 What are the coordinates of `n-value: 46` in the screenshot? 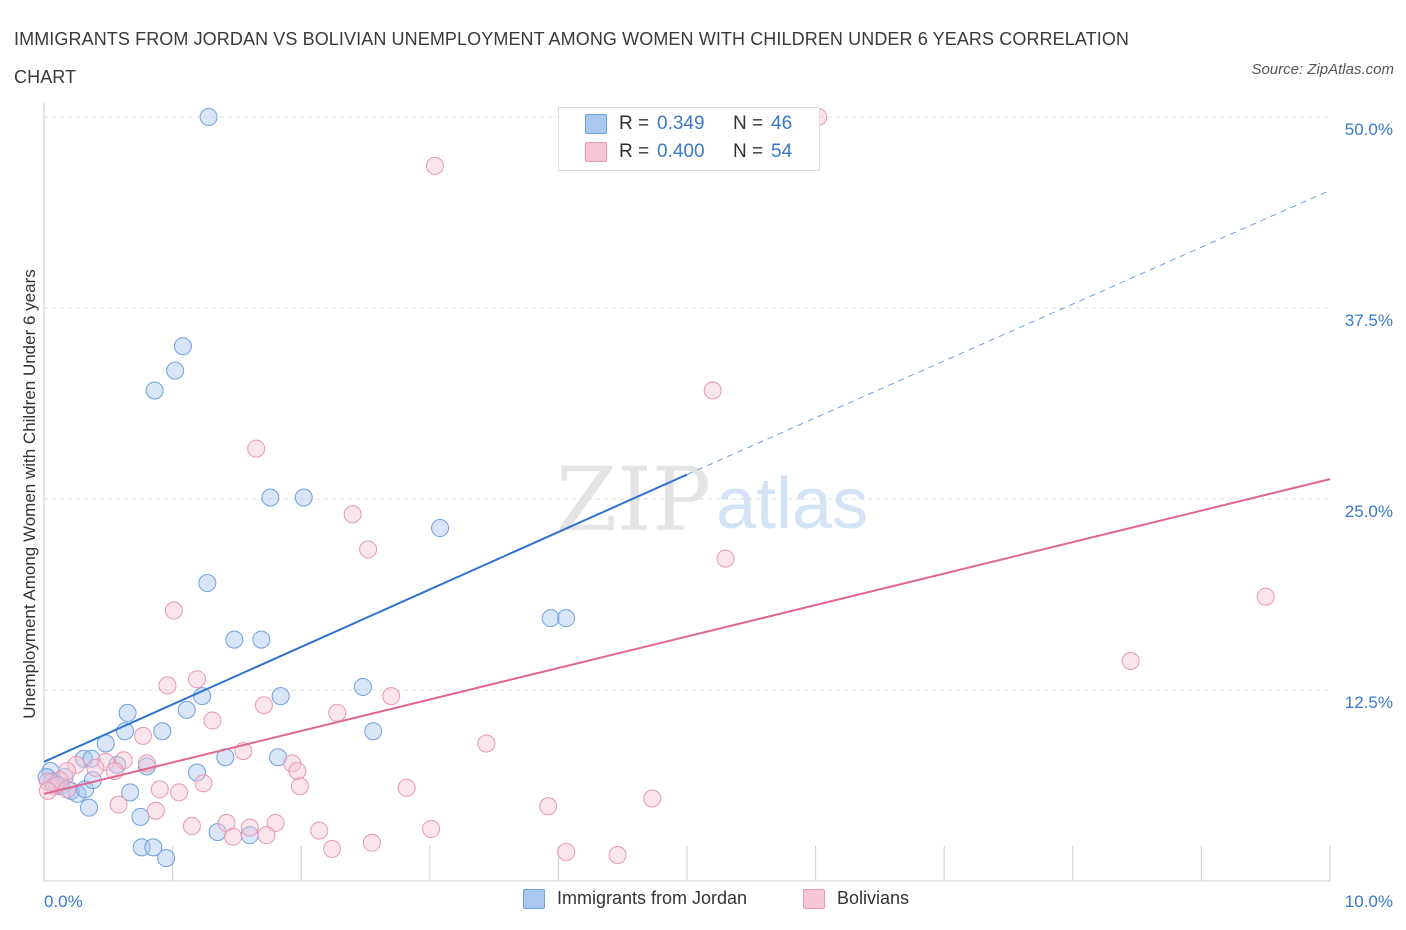 It's located at (782, 123).